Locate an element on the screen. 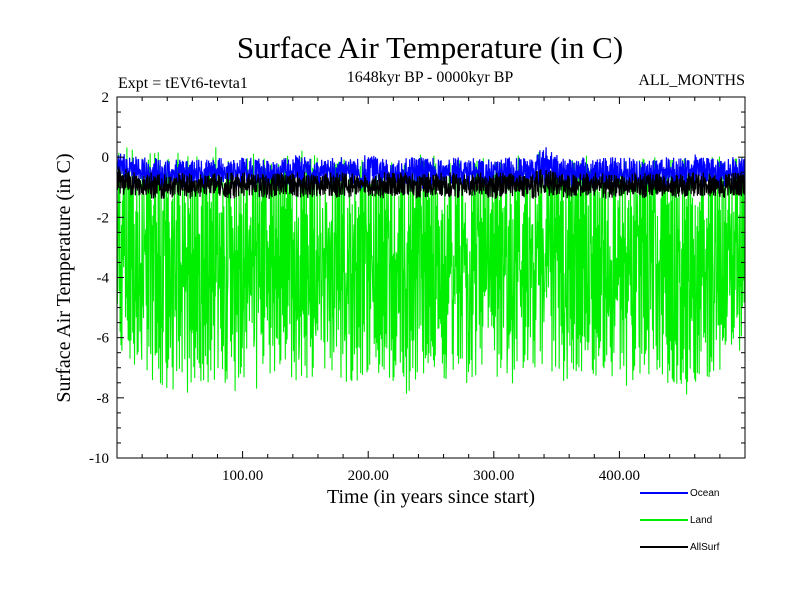 This screenshot has width=800, height=600. chart-subtitle: 1648kyr BP - 0000kyr BP is located at coordinates (430, 77).